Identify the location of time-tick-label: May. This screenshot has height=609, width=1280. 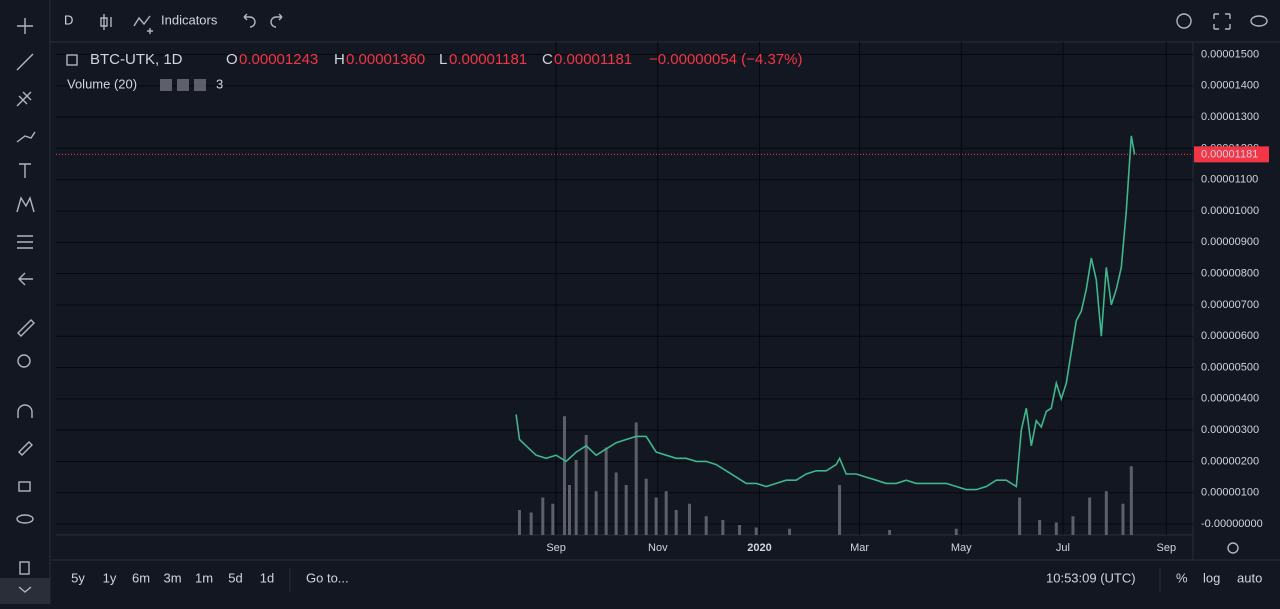
(961, 548).